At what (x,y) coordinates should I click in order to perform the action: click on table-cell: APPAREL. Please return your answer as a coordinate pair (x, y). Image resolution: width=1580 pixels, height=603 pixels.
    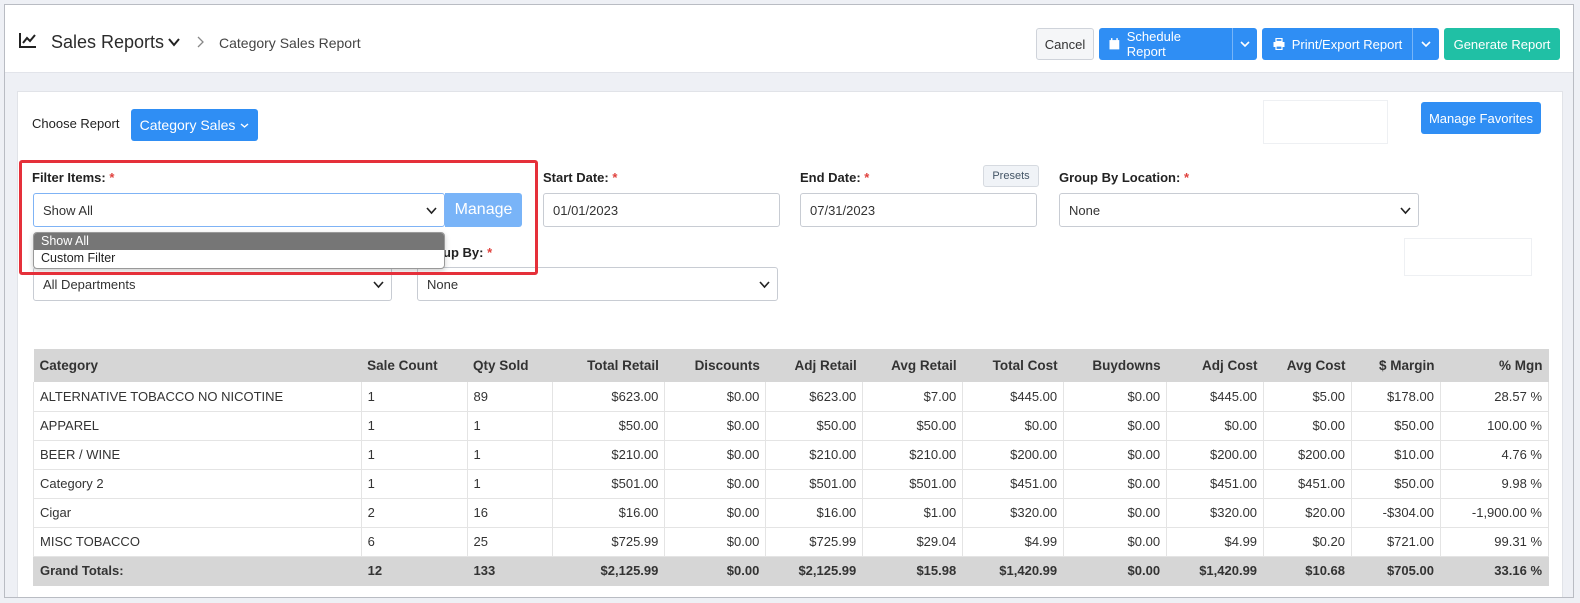
    Looking at the image, I should click on (197, 426).